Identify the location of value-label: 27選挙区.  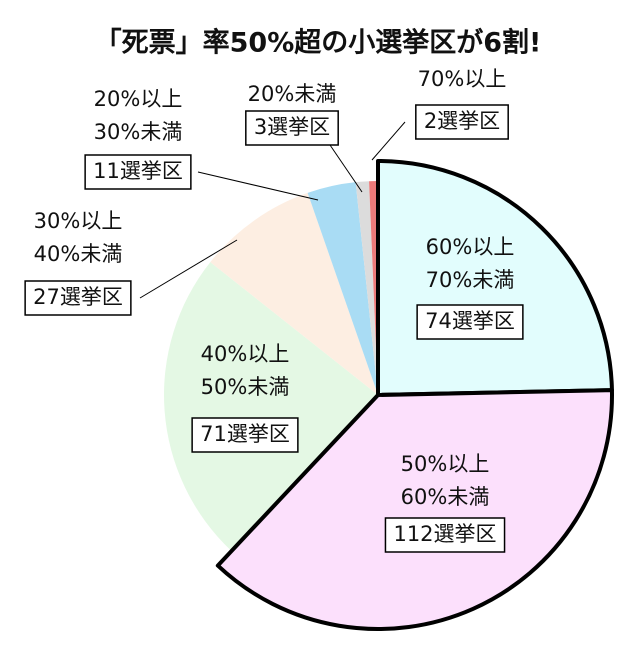
(78, 297).